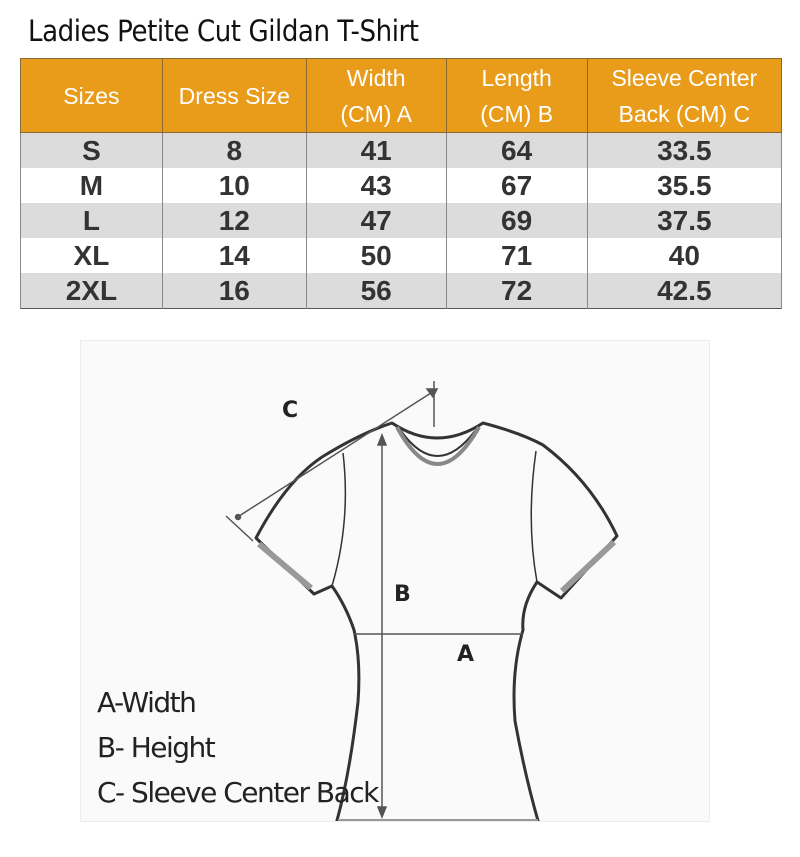 This screenshot has width=800, height=857. What do you see at coordinates (376, 95) in the screenshot?
I see `column-header: Width (CM) A` at bounding box center [376, 95].